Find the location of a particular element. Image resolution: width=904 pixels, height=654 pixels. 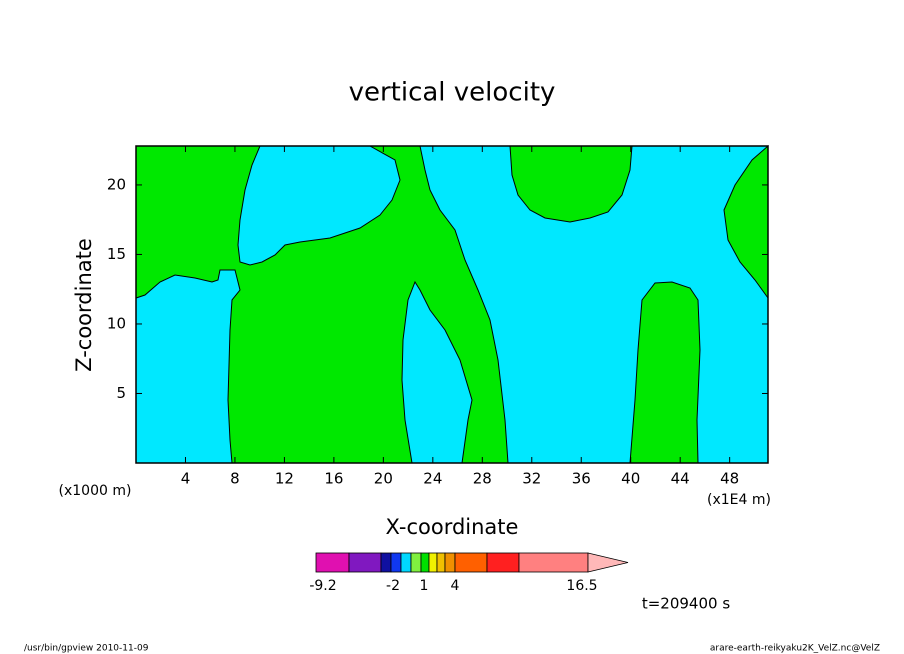

x-tick-label: 20 is located at coordinates (383, 479).